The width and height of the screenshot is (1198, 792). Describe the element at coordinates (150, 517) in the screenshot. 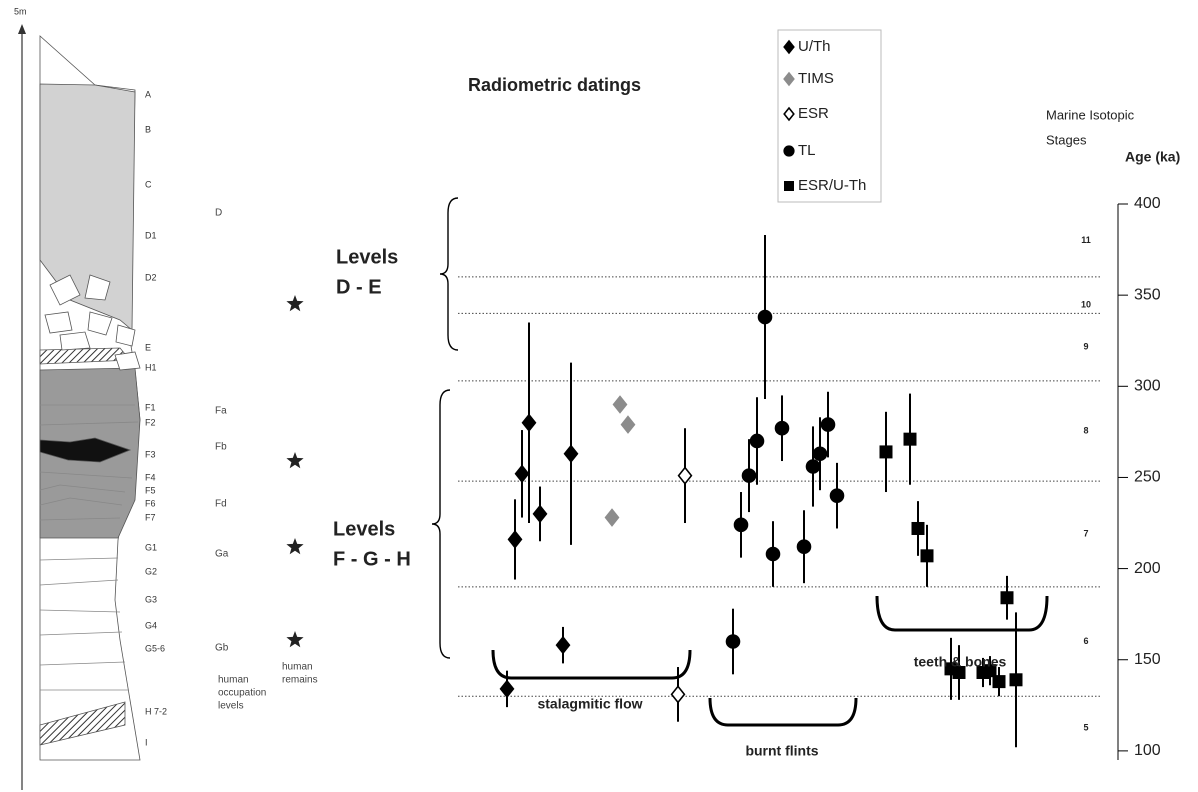

I see `layer-label: F7` at that location.